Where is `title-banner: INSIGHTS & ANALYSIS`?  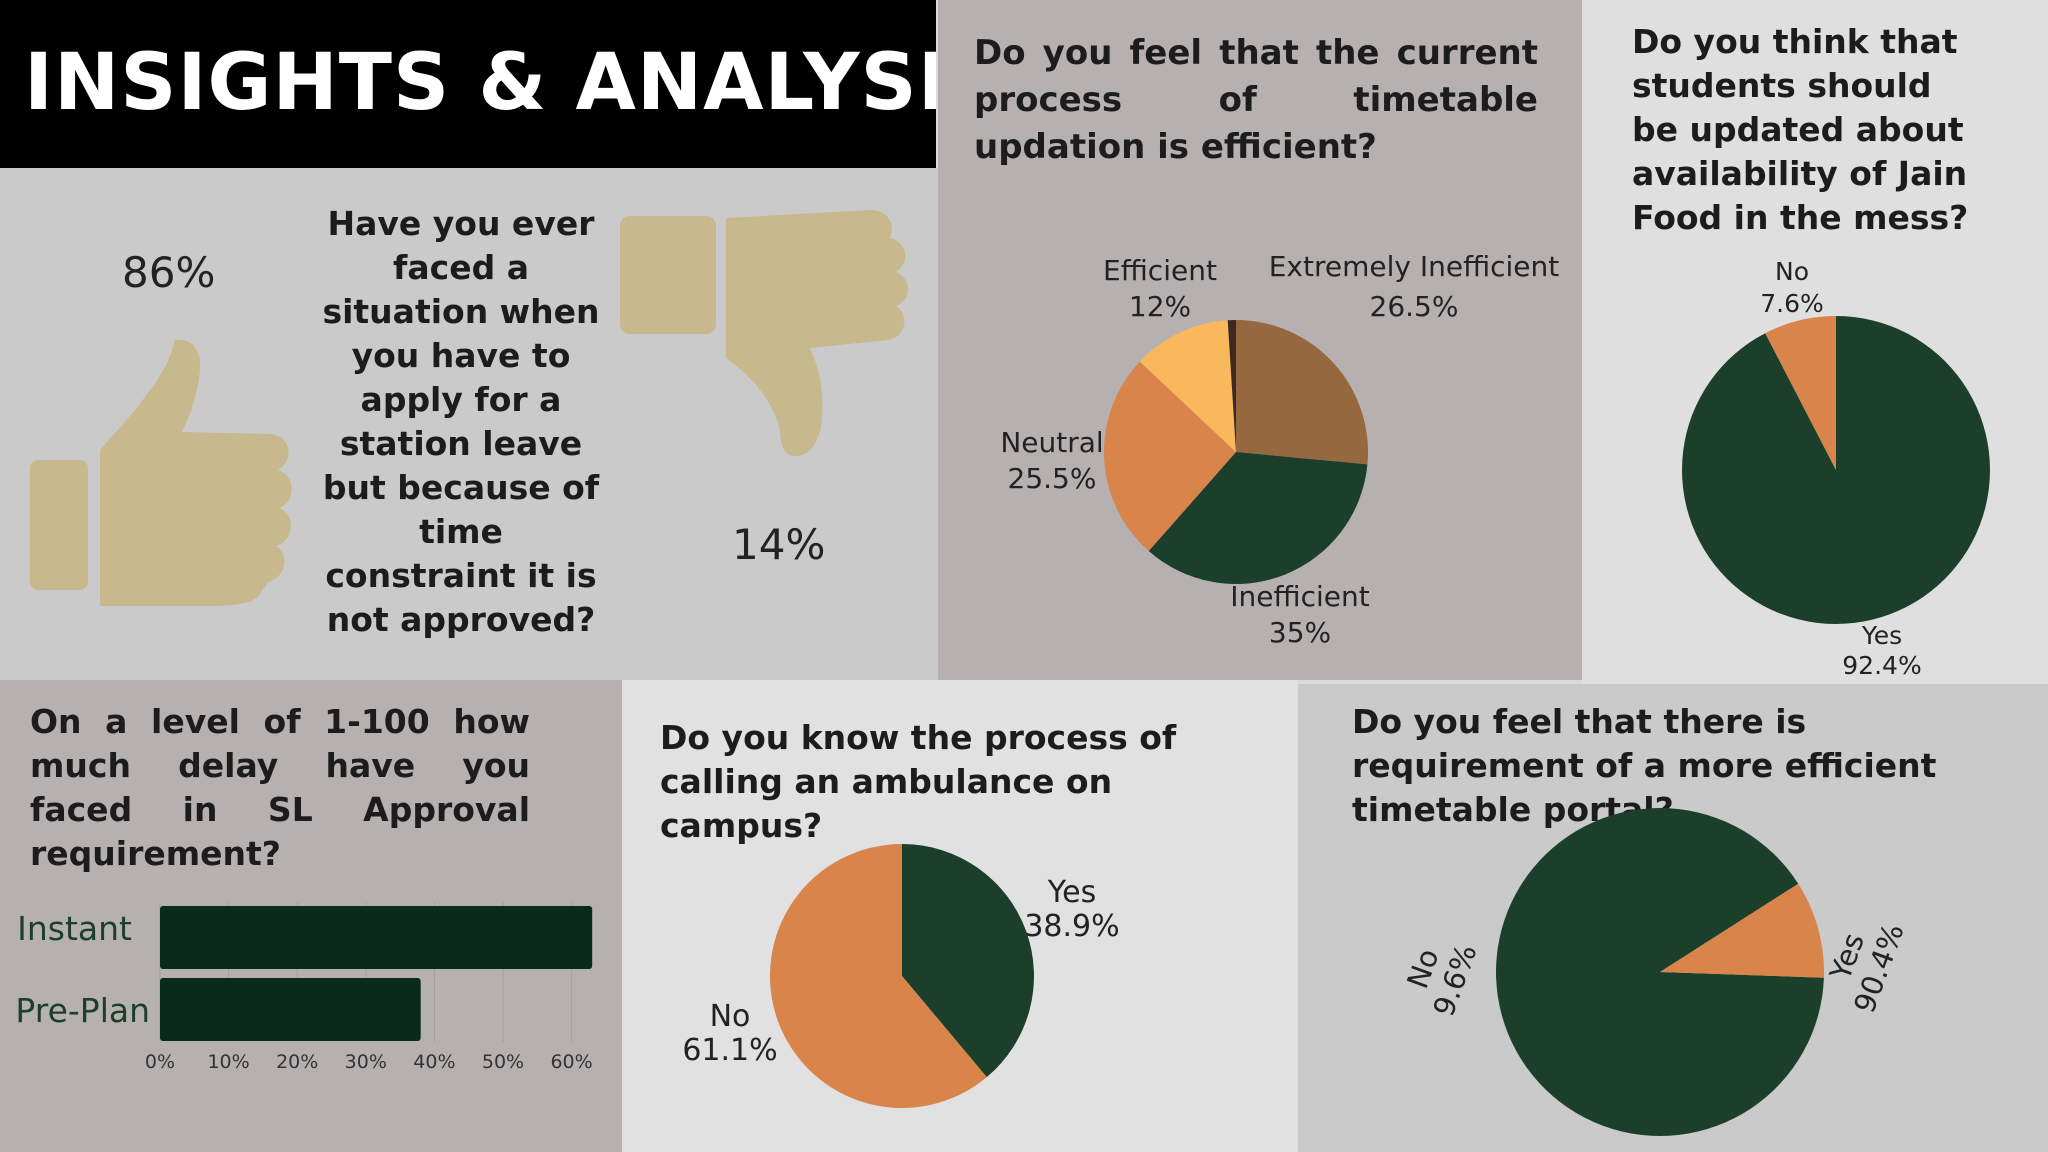
title-banner: INSIGHTS & ANALYSIS is located at coordinates (468, 84).